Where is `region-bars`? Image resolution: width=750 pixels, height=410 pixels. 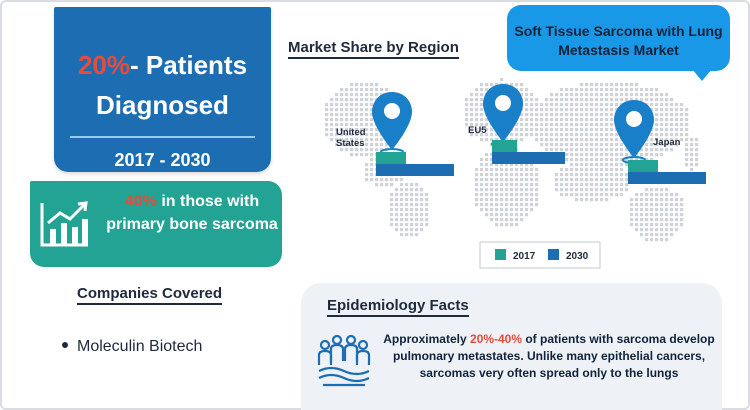 region-bars is located at coordinates (541, 162).